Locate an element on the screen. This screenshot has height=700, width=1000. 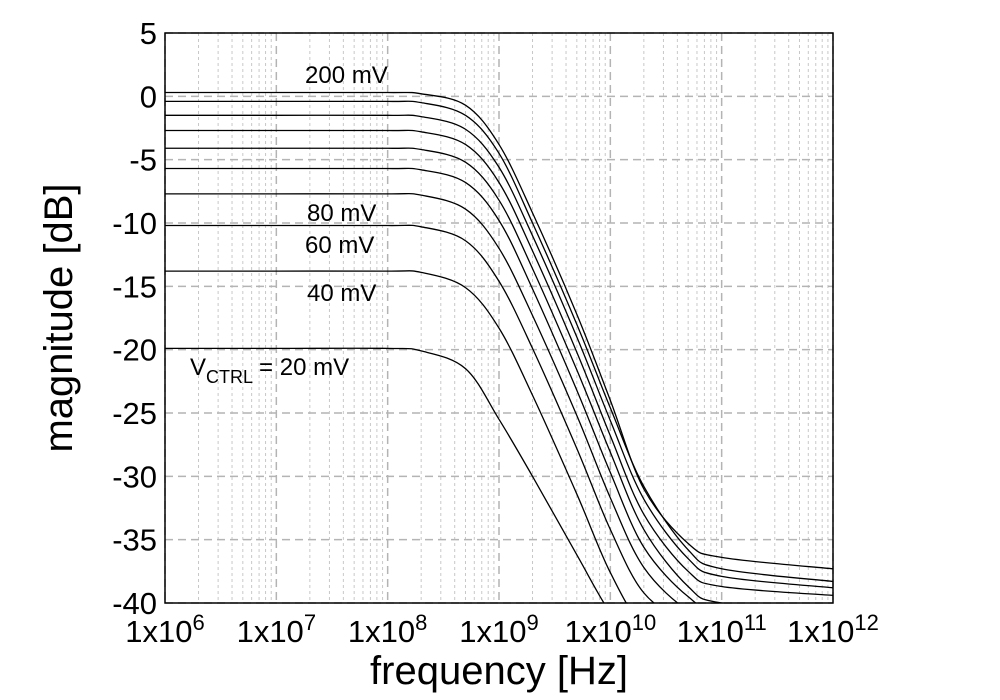
annotation-text: 60 mV is located at coordinates (339, 245).